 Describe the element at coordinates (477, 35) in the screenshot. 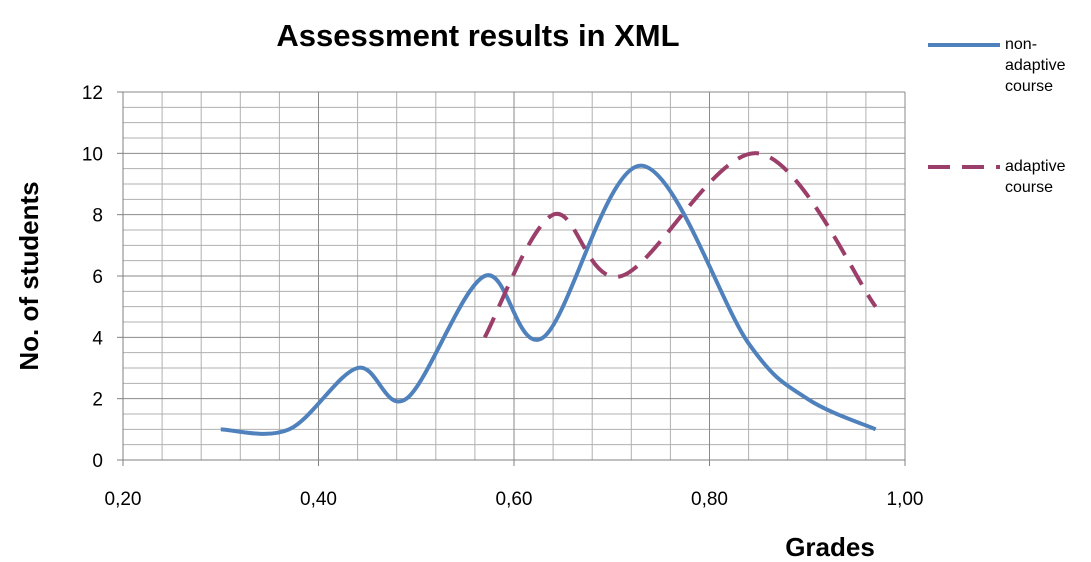

I see `chart-title: Assessment results in XML` at that location.